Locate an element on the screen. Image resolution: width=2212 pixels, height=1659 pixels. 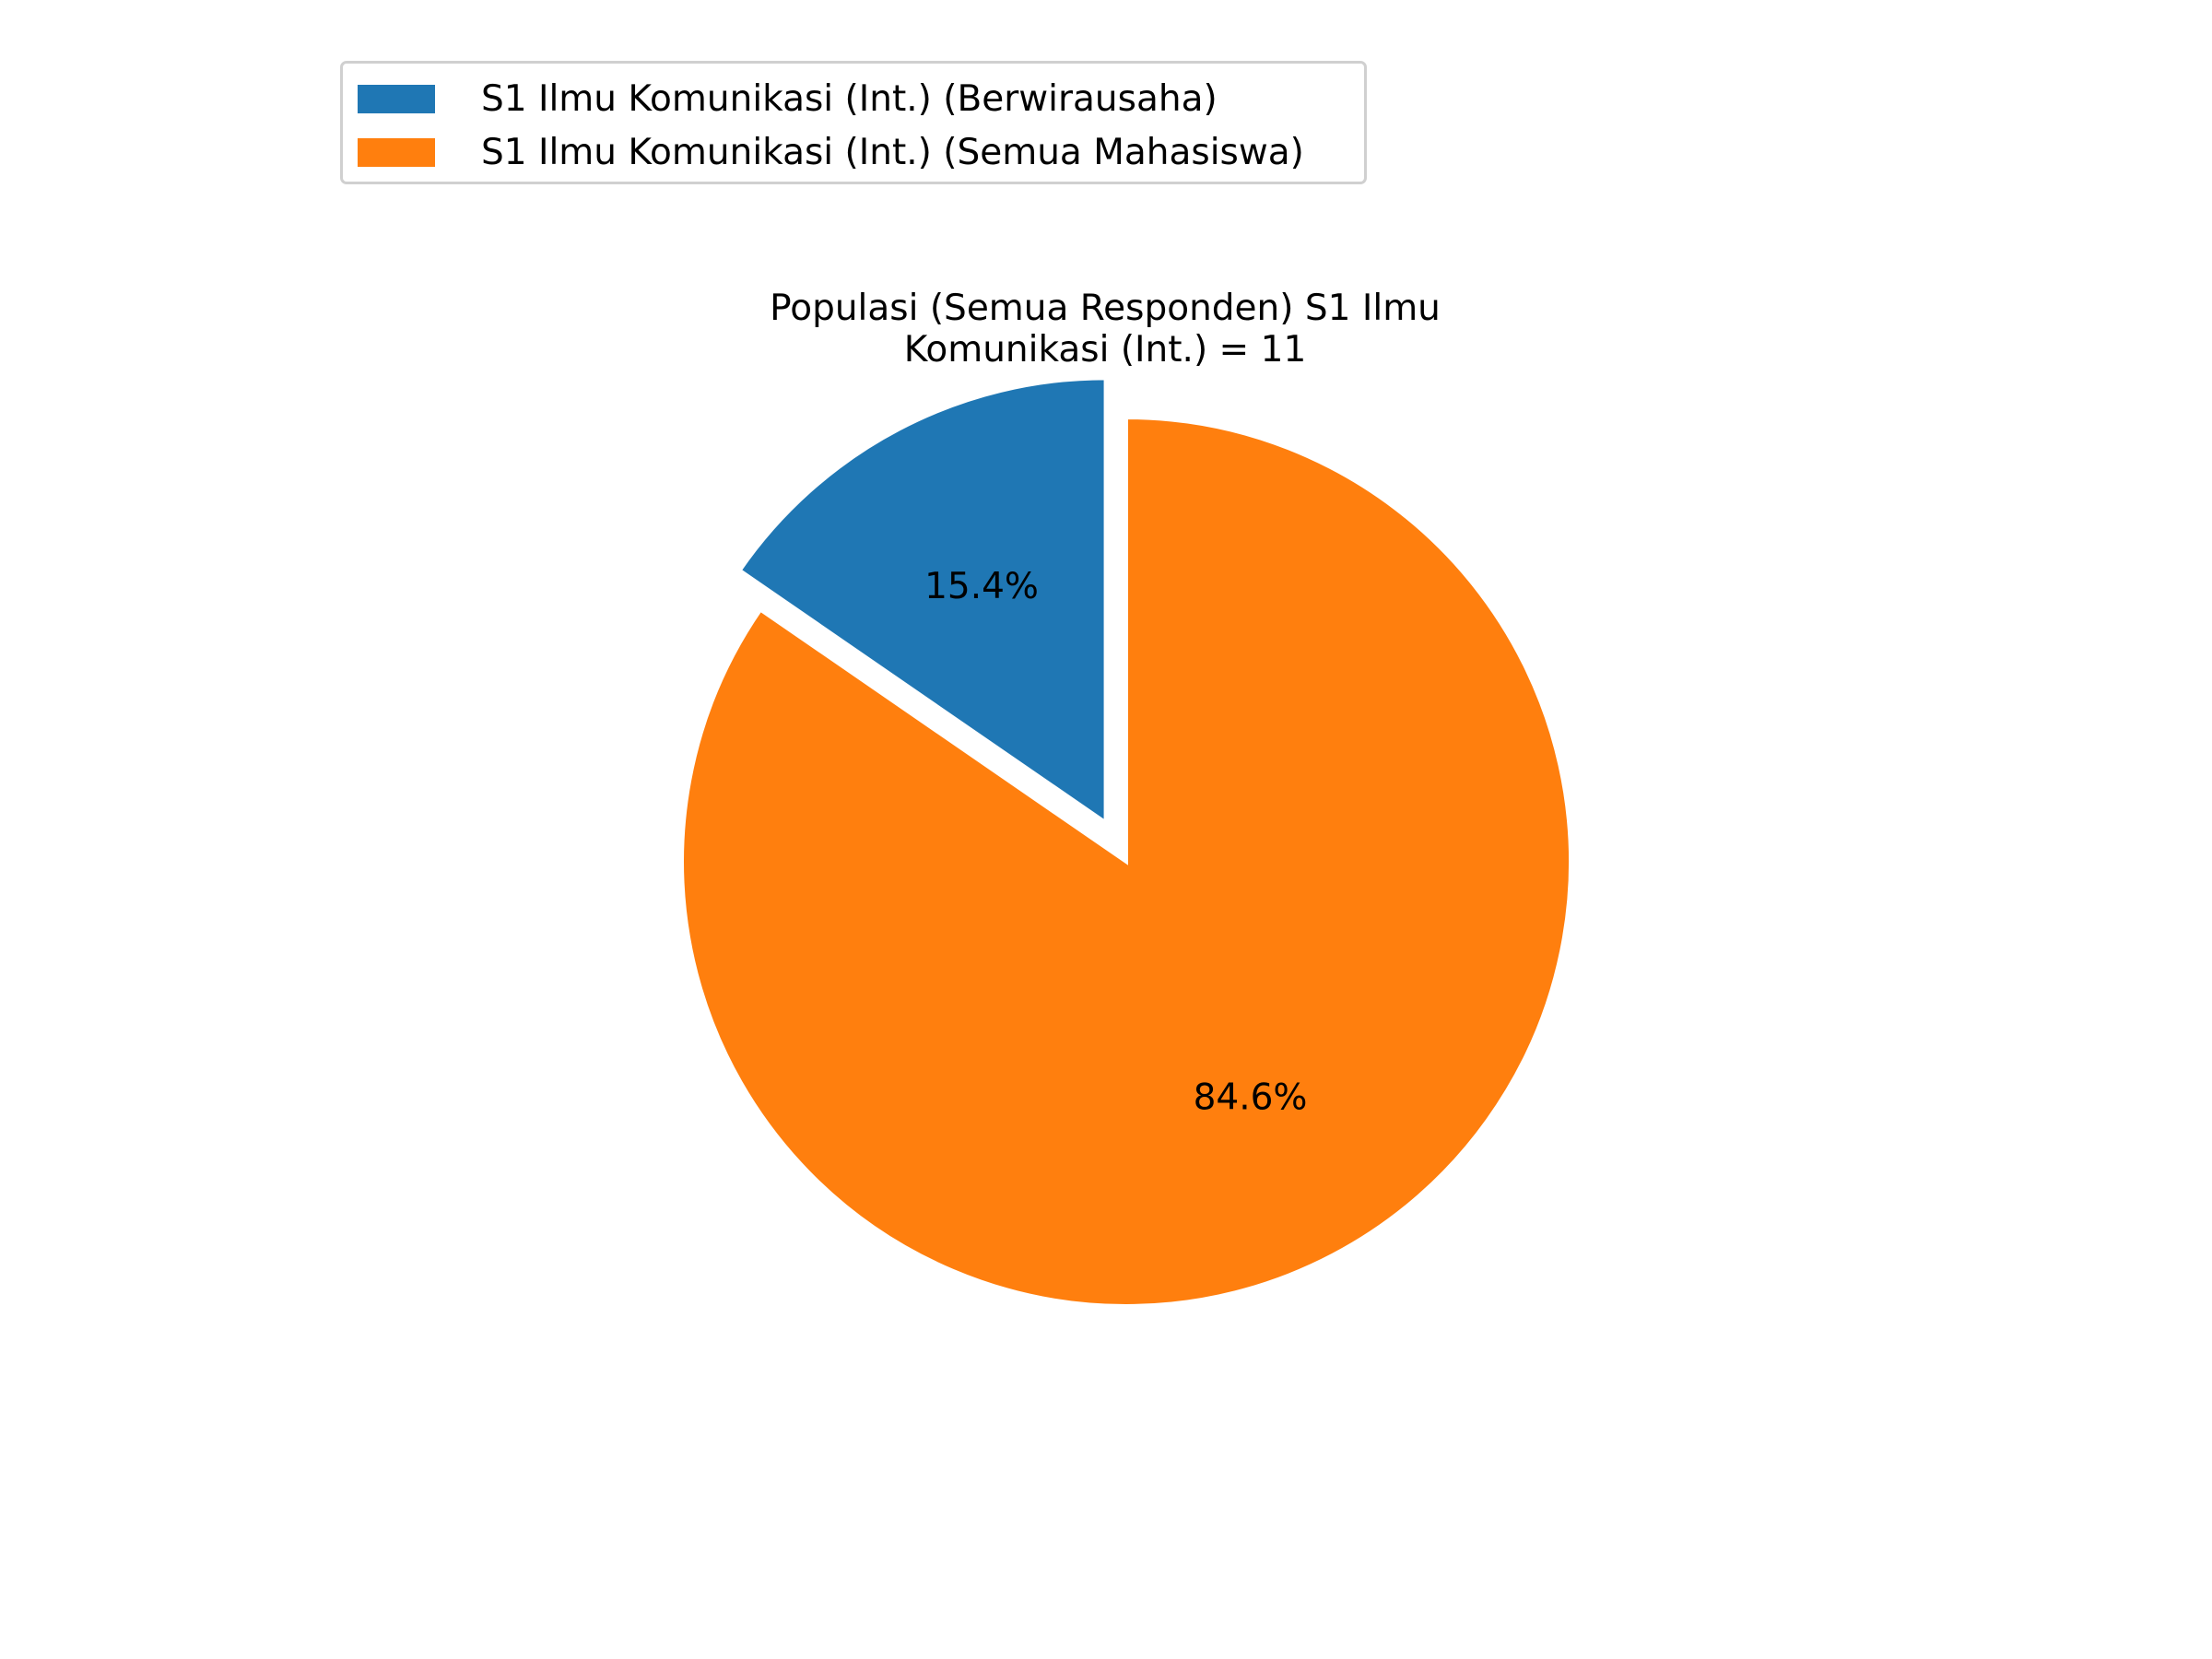
legend-entry-berwirausaha: S1 Ilmu Komunikasi (Int.) (Berwirausaha) is located at coordinates (788, 98).